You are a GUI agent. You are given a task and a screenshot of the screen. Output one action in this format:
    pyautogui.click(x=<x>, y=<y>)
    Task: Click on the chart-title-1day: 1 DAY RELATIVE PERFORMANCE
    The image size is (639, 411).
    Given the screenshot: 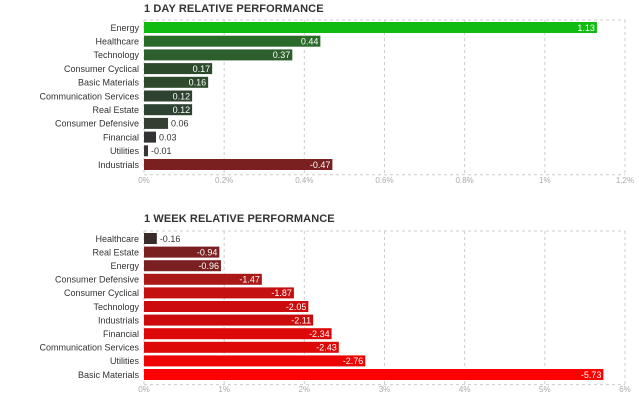 What is the action you would take?
    pyautogui.click(x=234, y=9)
    